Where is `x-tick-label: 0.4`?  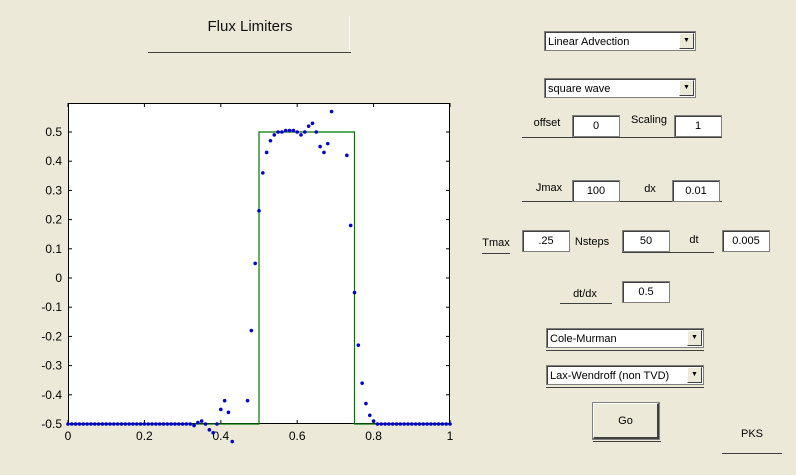
x-tick-label: 0.4 is located at coordinates (220, 436).